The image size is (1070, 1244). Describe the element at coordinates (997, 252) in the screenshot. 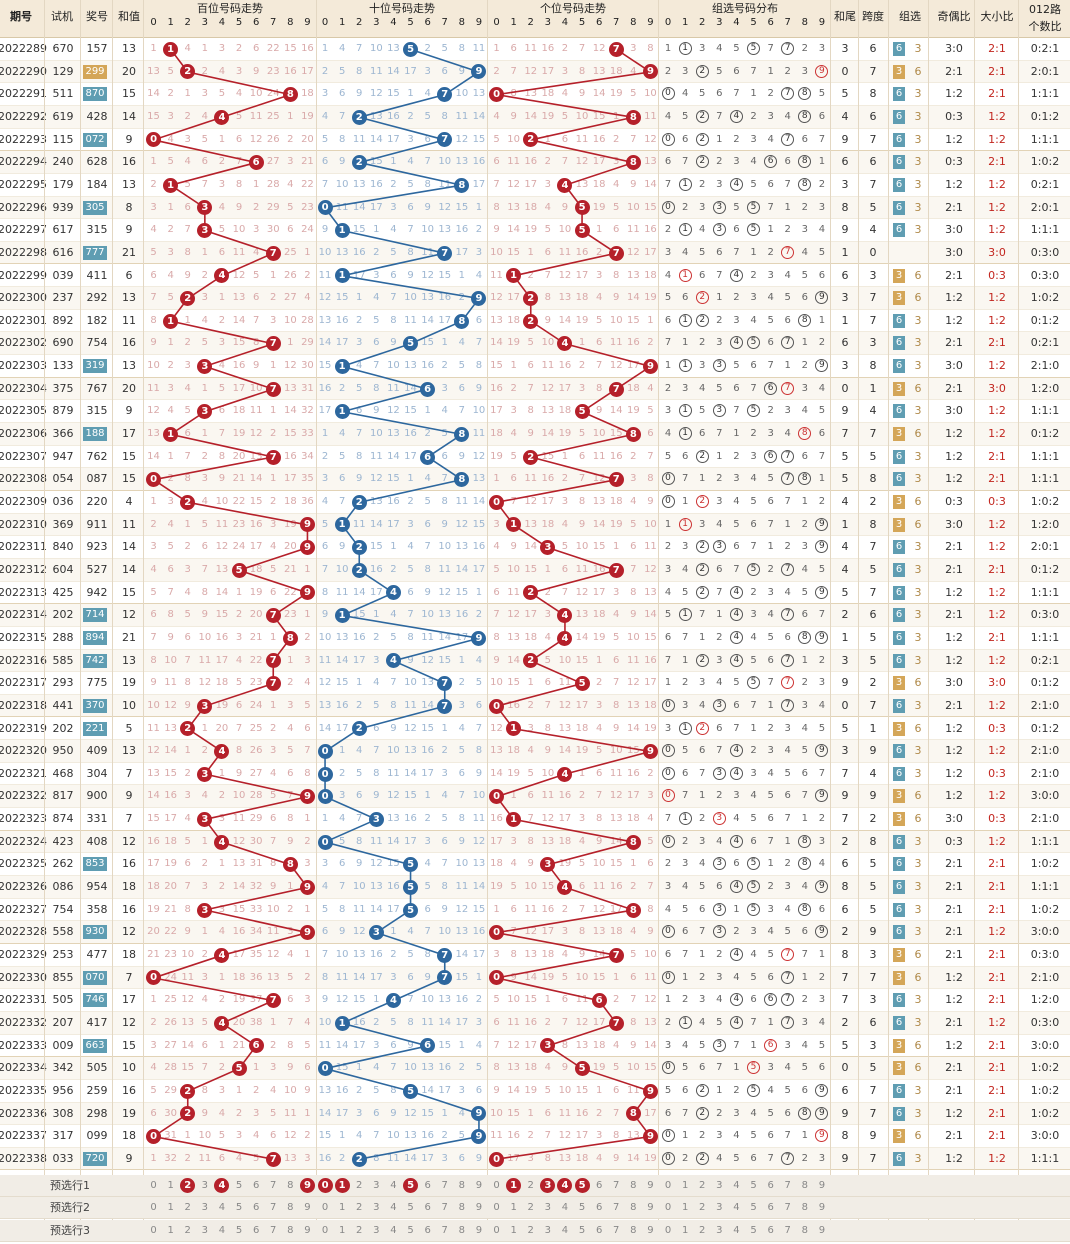

I see `big-small-cell: 3:0` at that location.